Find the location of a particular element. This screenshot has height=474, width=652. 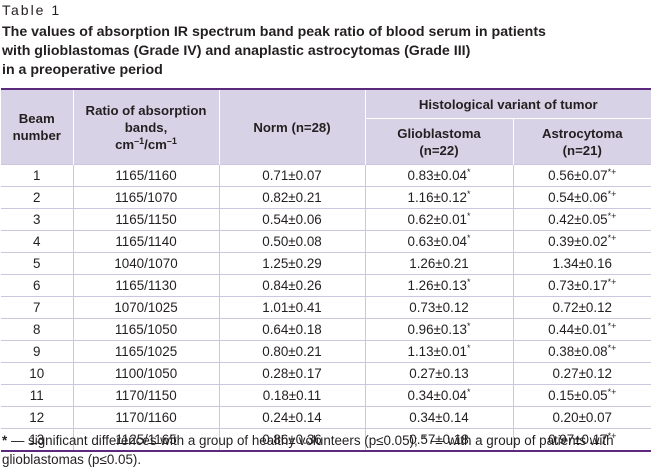

cell-beam-number: 13 is located at coordinates (37, 439).